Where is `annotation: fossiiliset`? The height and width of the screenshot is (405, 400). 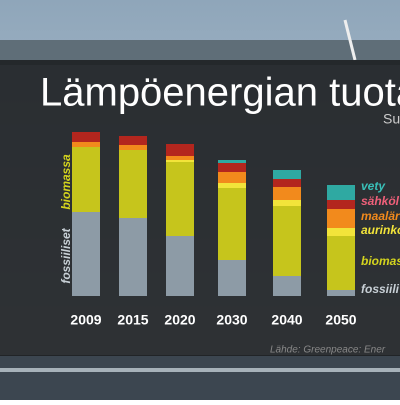
annotation: fossiiliset is located at coordinates (66, 255).